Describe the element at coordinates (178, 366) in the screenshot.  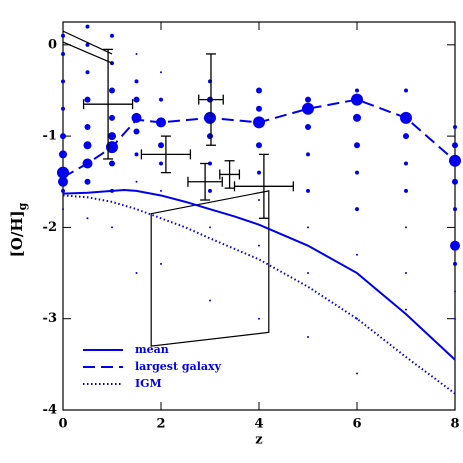
I see `legend-label: largest galaxy` at that location.